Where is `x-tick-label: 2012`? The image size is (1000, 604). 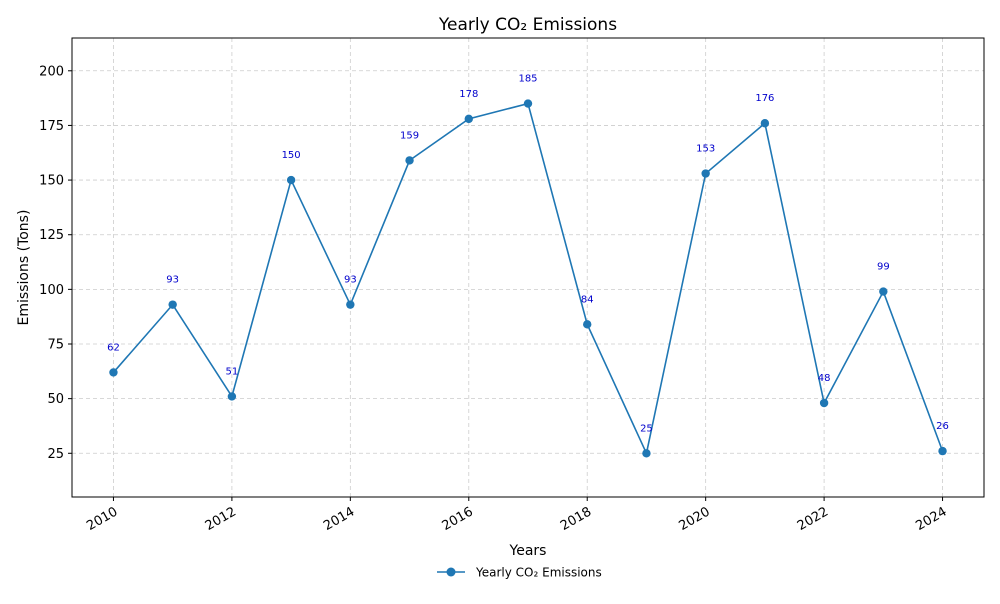 x-tick-label: 2012 is located at coordinates (221, 519).